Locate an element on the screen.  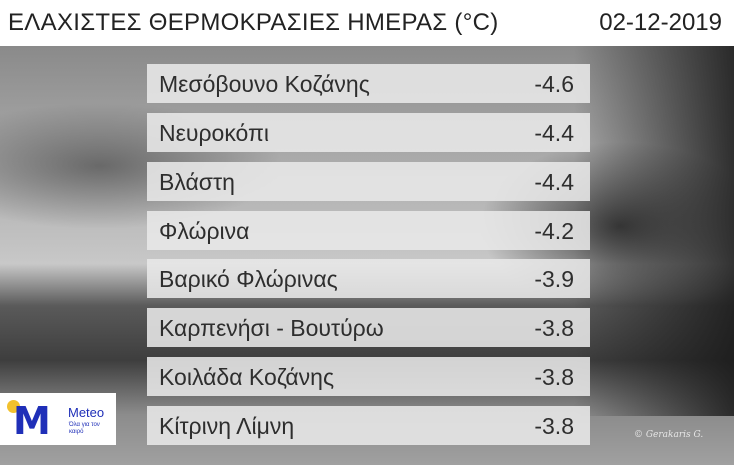
list-item: Καρπενήσι - Βουτύρω -3.8 is located at coordinates (368, 327).